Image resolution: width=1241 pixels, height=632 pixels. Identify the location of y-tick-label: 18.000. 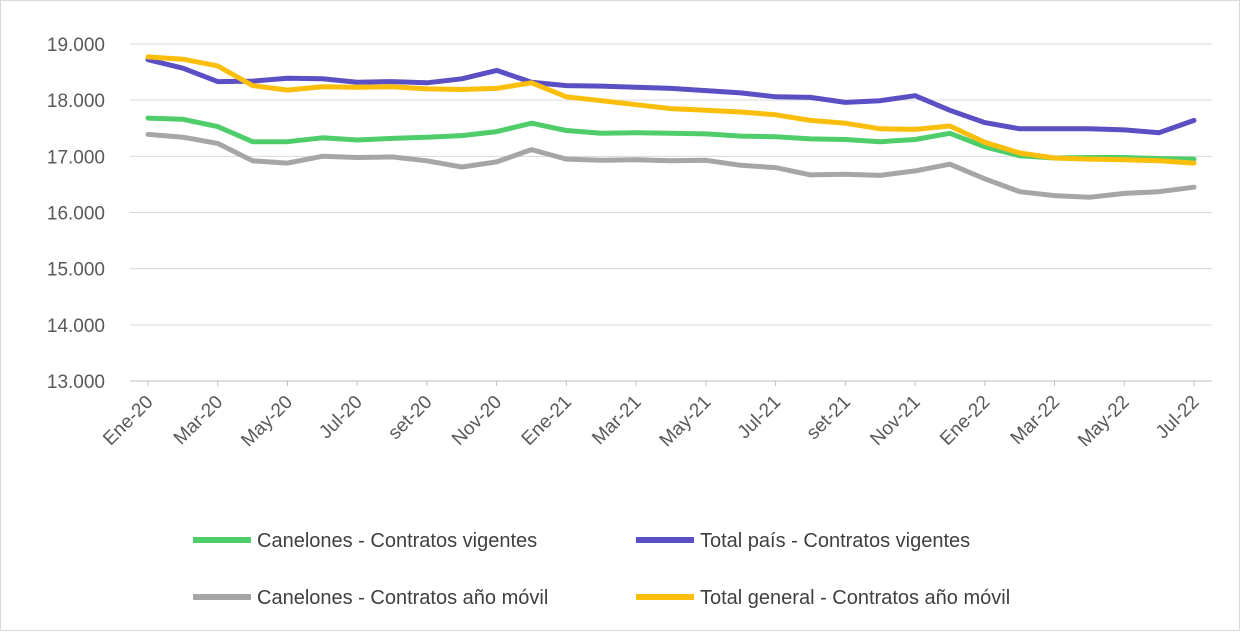
(76, 101).